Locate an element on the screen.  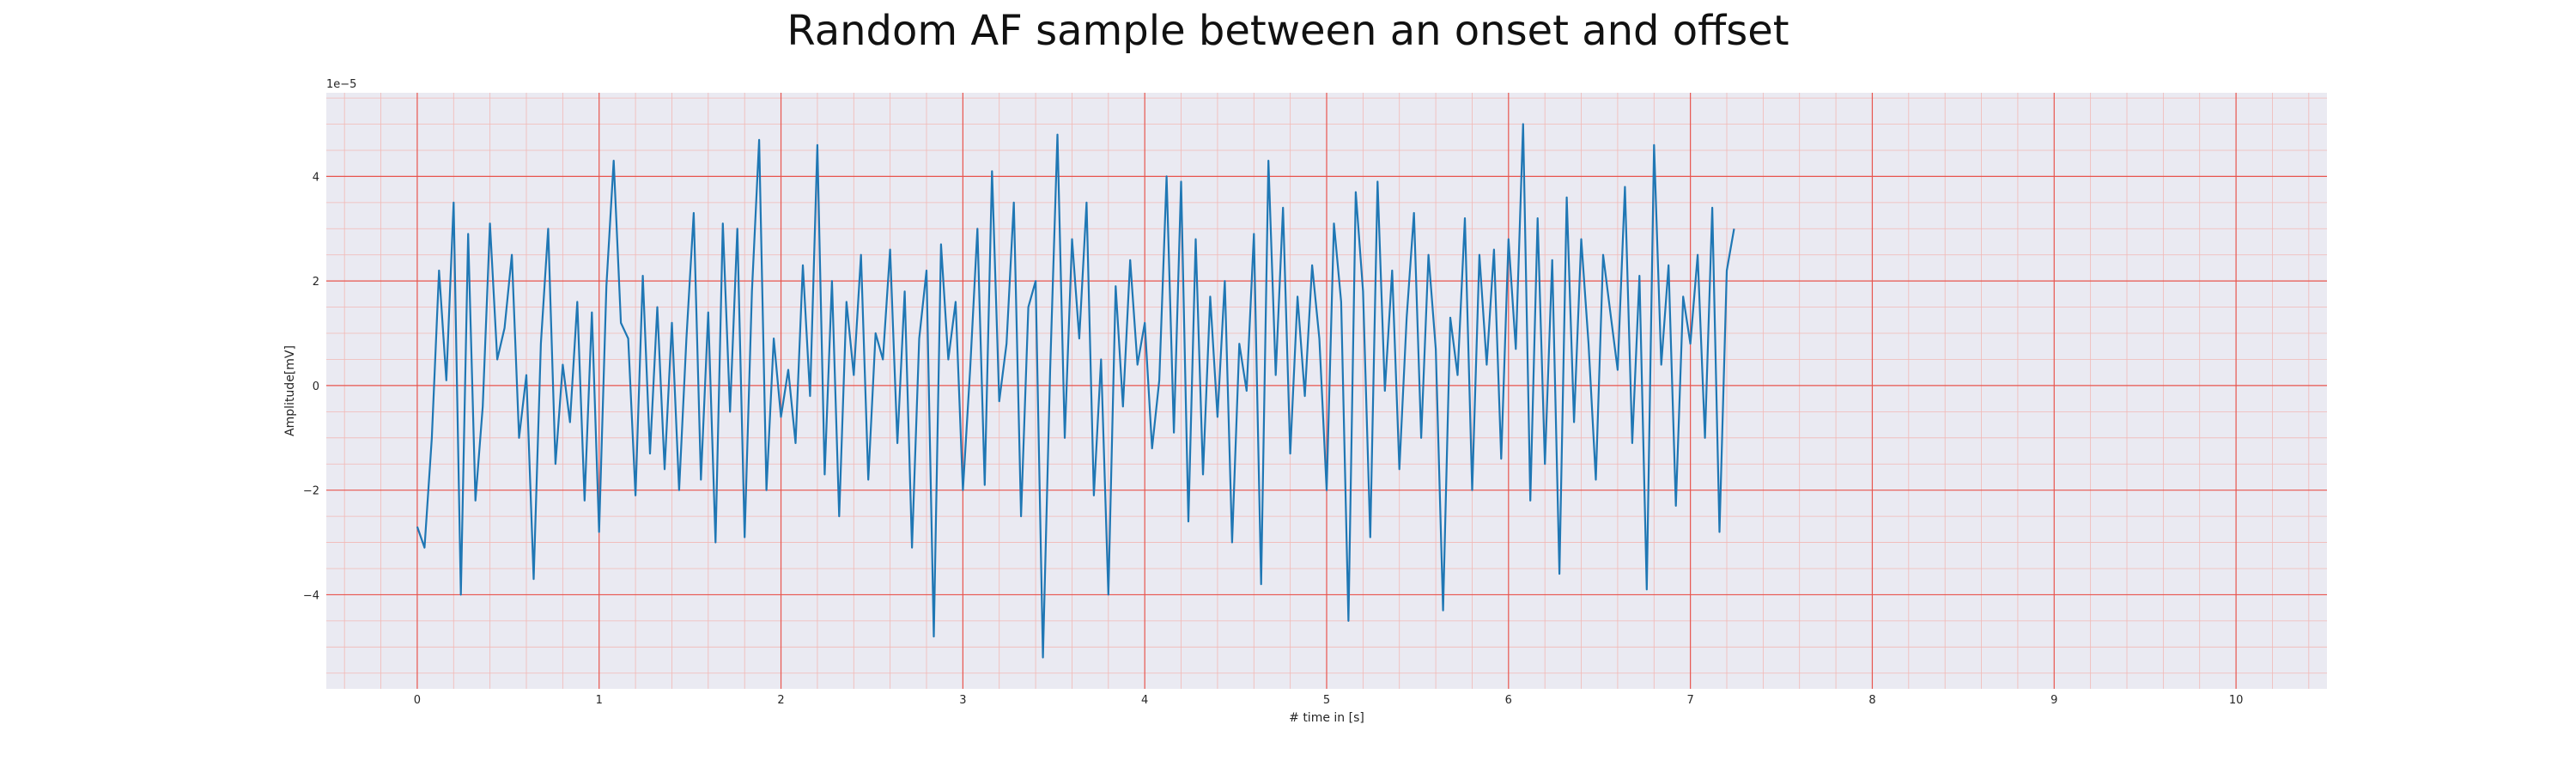
x-tick-label: 5 is located at coordinates (1327, 700).